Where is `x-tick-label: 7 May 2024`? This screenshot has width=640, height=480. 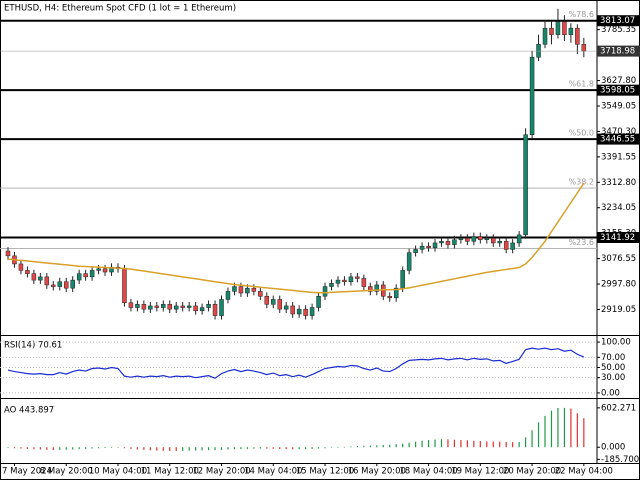 x-tick-label: 7 May 2024 is located at coordinates (27, 472).